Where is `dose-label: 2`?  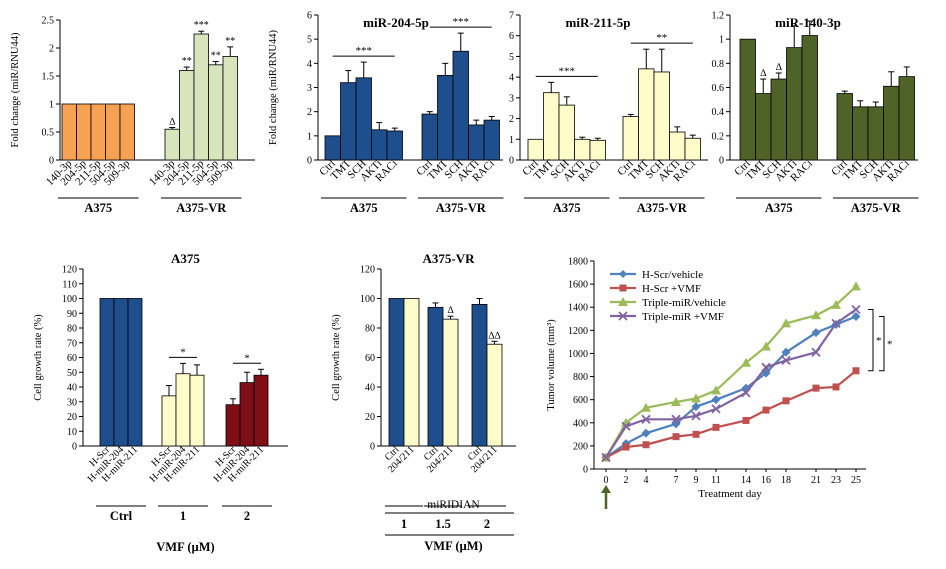
dose-label: 2 is located at coordinates (487, 524).